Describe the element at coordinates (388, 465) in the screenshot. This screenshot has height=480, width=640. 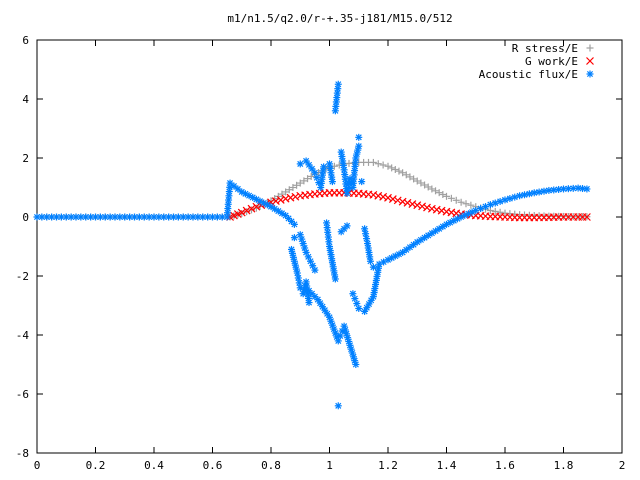
I see `x-tick-label: 1.2` at that location.